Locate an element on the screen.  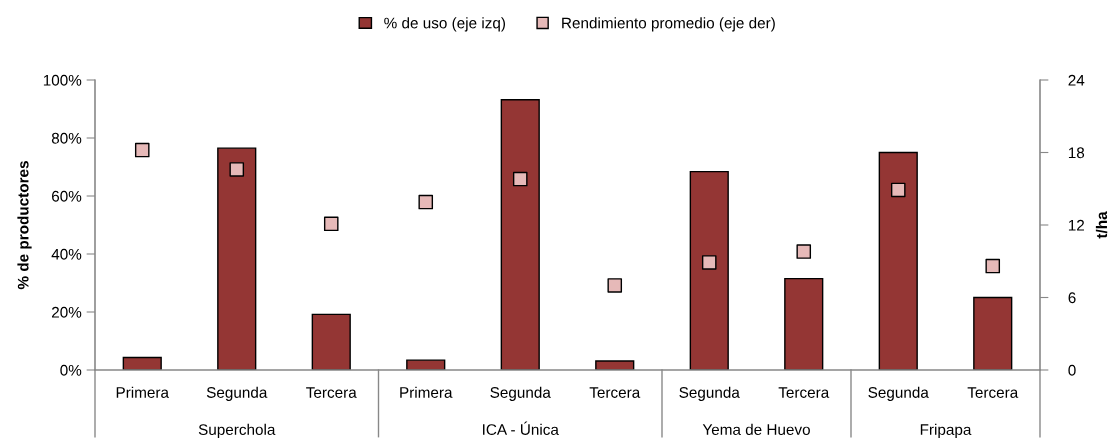
text: Superchola is located at coordinates (237, 431).